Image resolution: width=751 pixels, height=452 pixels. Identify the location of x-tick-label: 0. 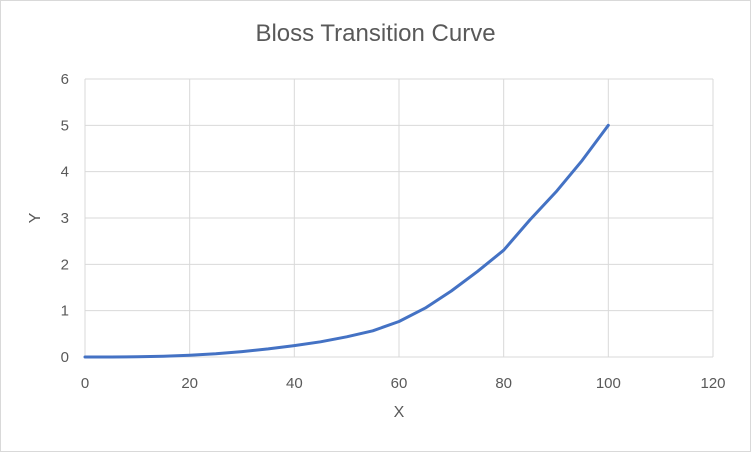
(85, 383).